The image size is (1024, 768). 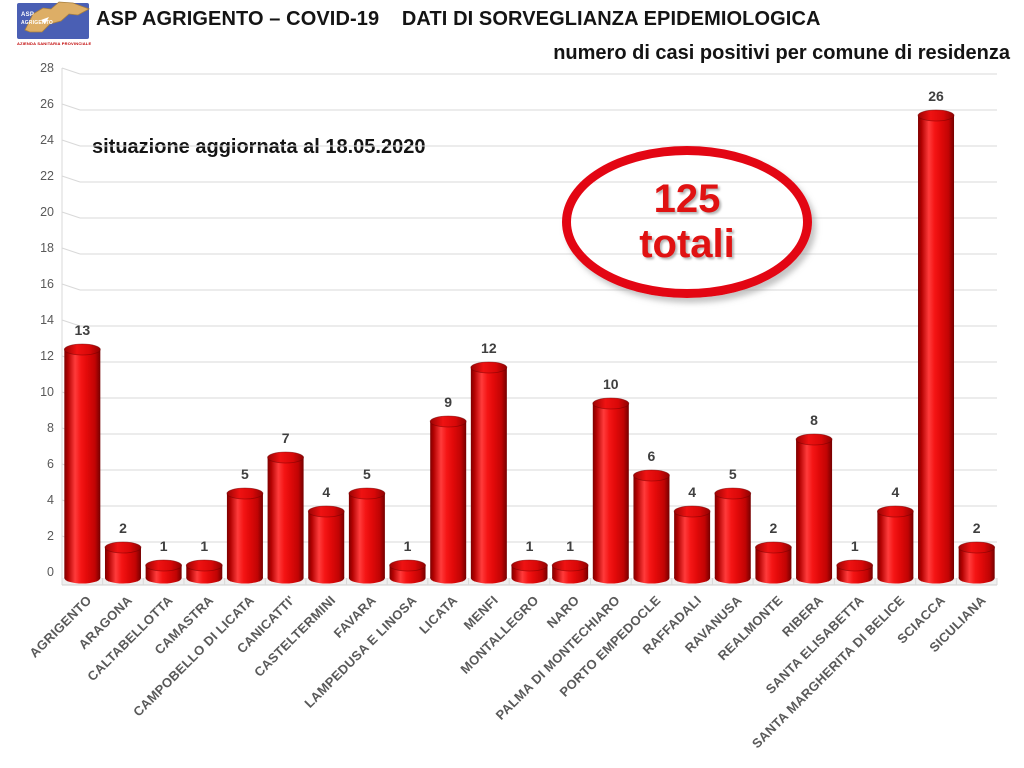 I want to click on total-badge: 125 totali, so click(x=687, y=222).